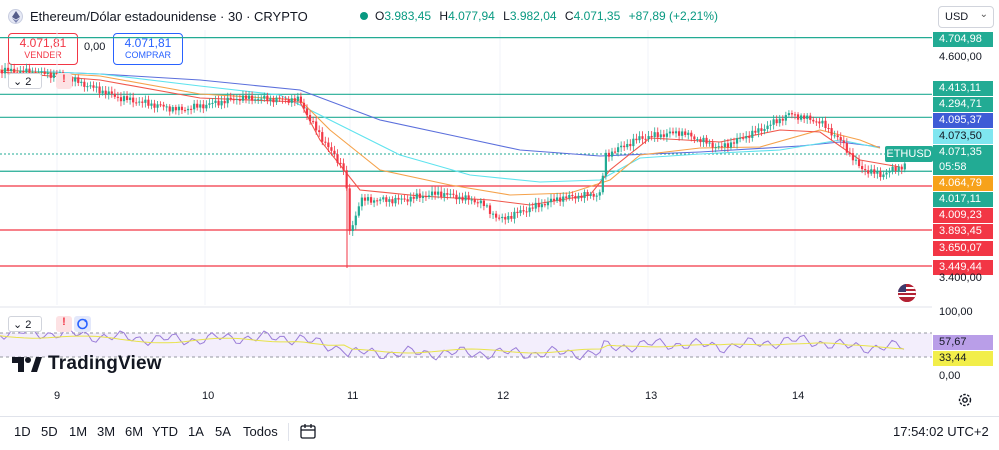 The image size is (999, 450). Describe the element at coordinates (148, 49) in the screenshot. I see `buy-button: 4.071,81 COMPRAR` at that location.